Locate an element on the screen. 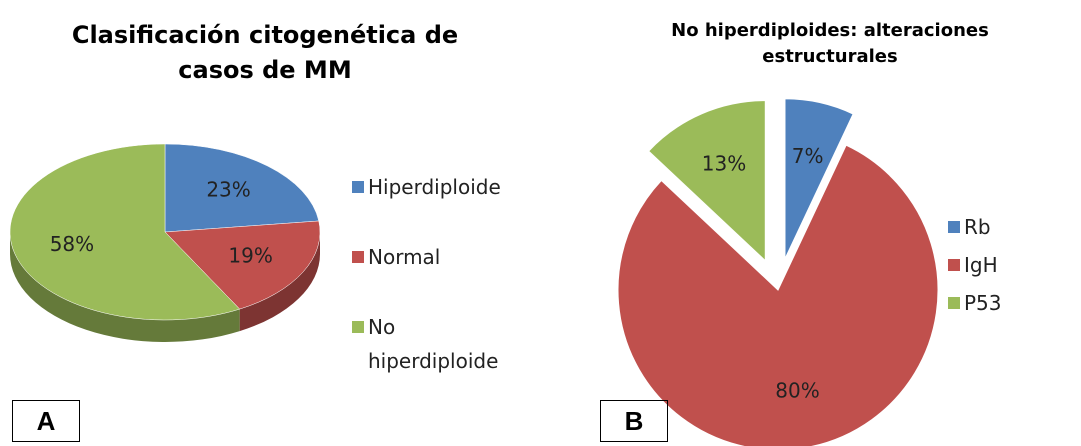 This screenshot has height=446, width=1081. legend-label: Normal is located at coordinates (404, 257).